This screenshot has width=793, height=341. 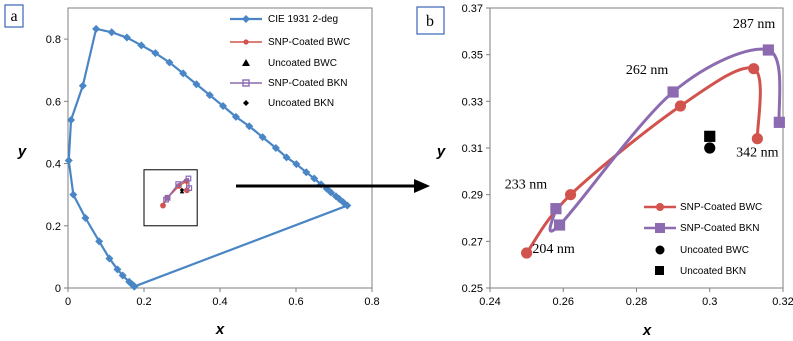 I want to click on panel-a-series-snp-coated-bkn, so click(x=178, y=189).